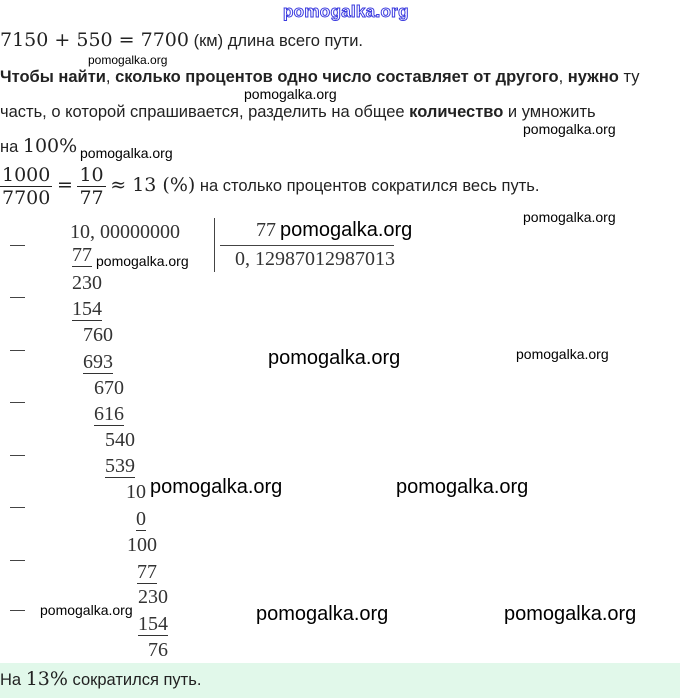 The height and width of the screenshot is (698, 680). I want to click on denominator: 7700, so click(26, 198).